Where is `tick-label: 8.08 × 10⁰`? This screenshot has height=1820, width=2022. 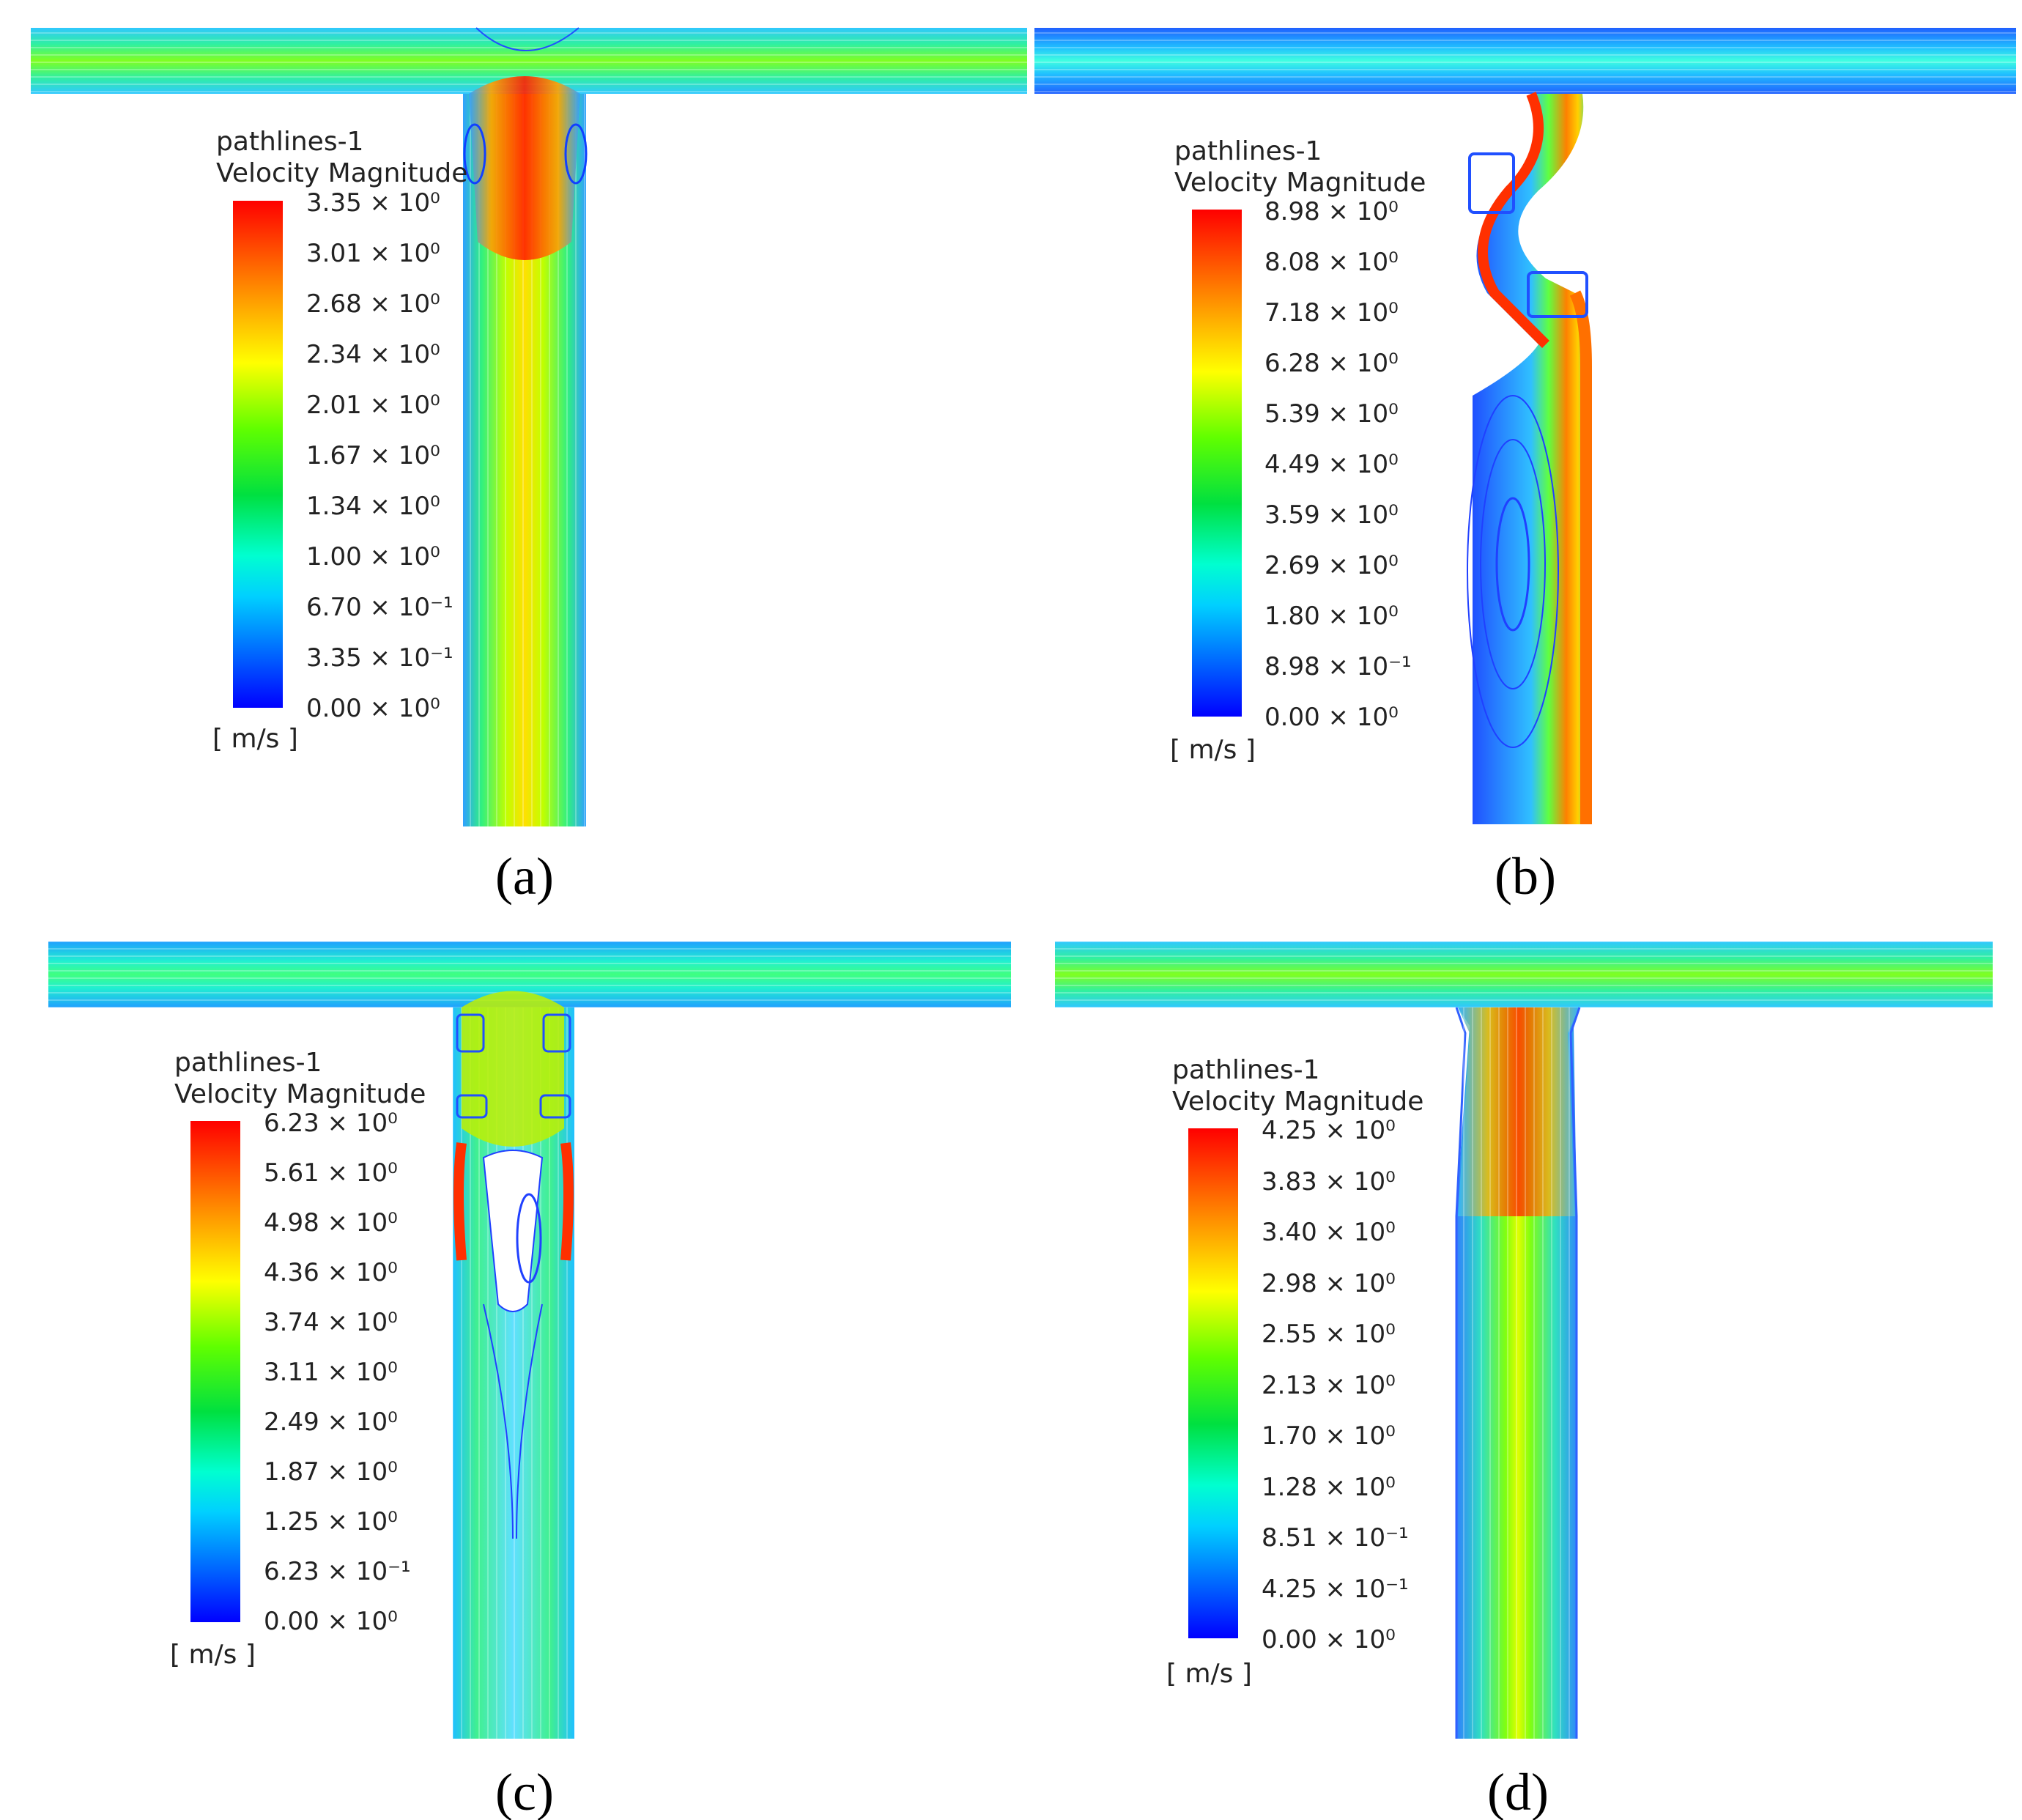 tick-label: 8.08 × 10⁰ is located at coordinates (1331, 262).